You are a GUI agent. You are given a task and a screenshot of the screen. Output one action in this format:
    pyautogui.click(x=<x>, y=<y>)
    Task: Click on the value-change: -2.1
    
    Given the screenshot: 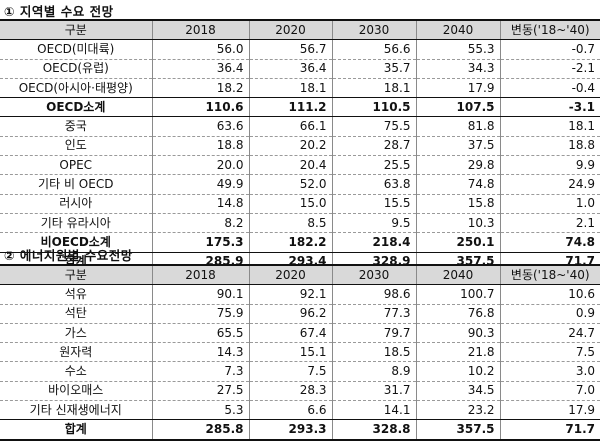 What is the action you would take?
    pyautogui.click(x=549, y=69)
    